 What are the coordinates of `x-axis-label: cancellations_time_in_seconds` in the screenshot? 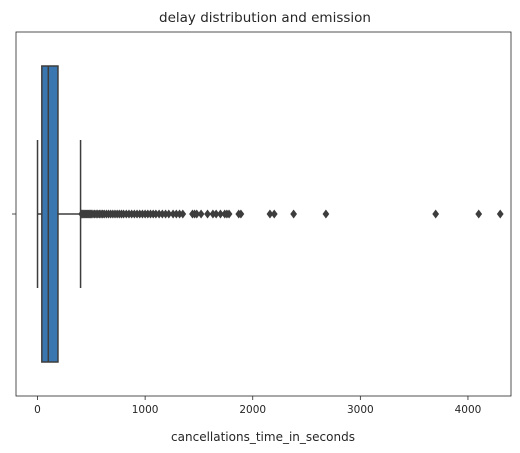 It's located at (263, 437).